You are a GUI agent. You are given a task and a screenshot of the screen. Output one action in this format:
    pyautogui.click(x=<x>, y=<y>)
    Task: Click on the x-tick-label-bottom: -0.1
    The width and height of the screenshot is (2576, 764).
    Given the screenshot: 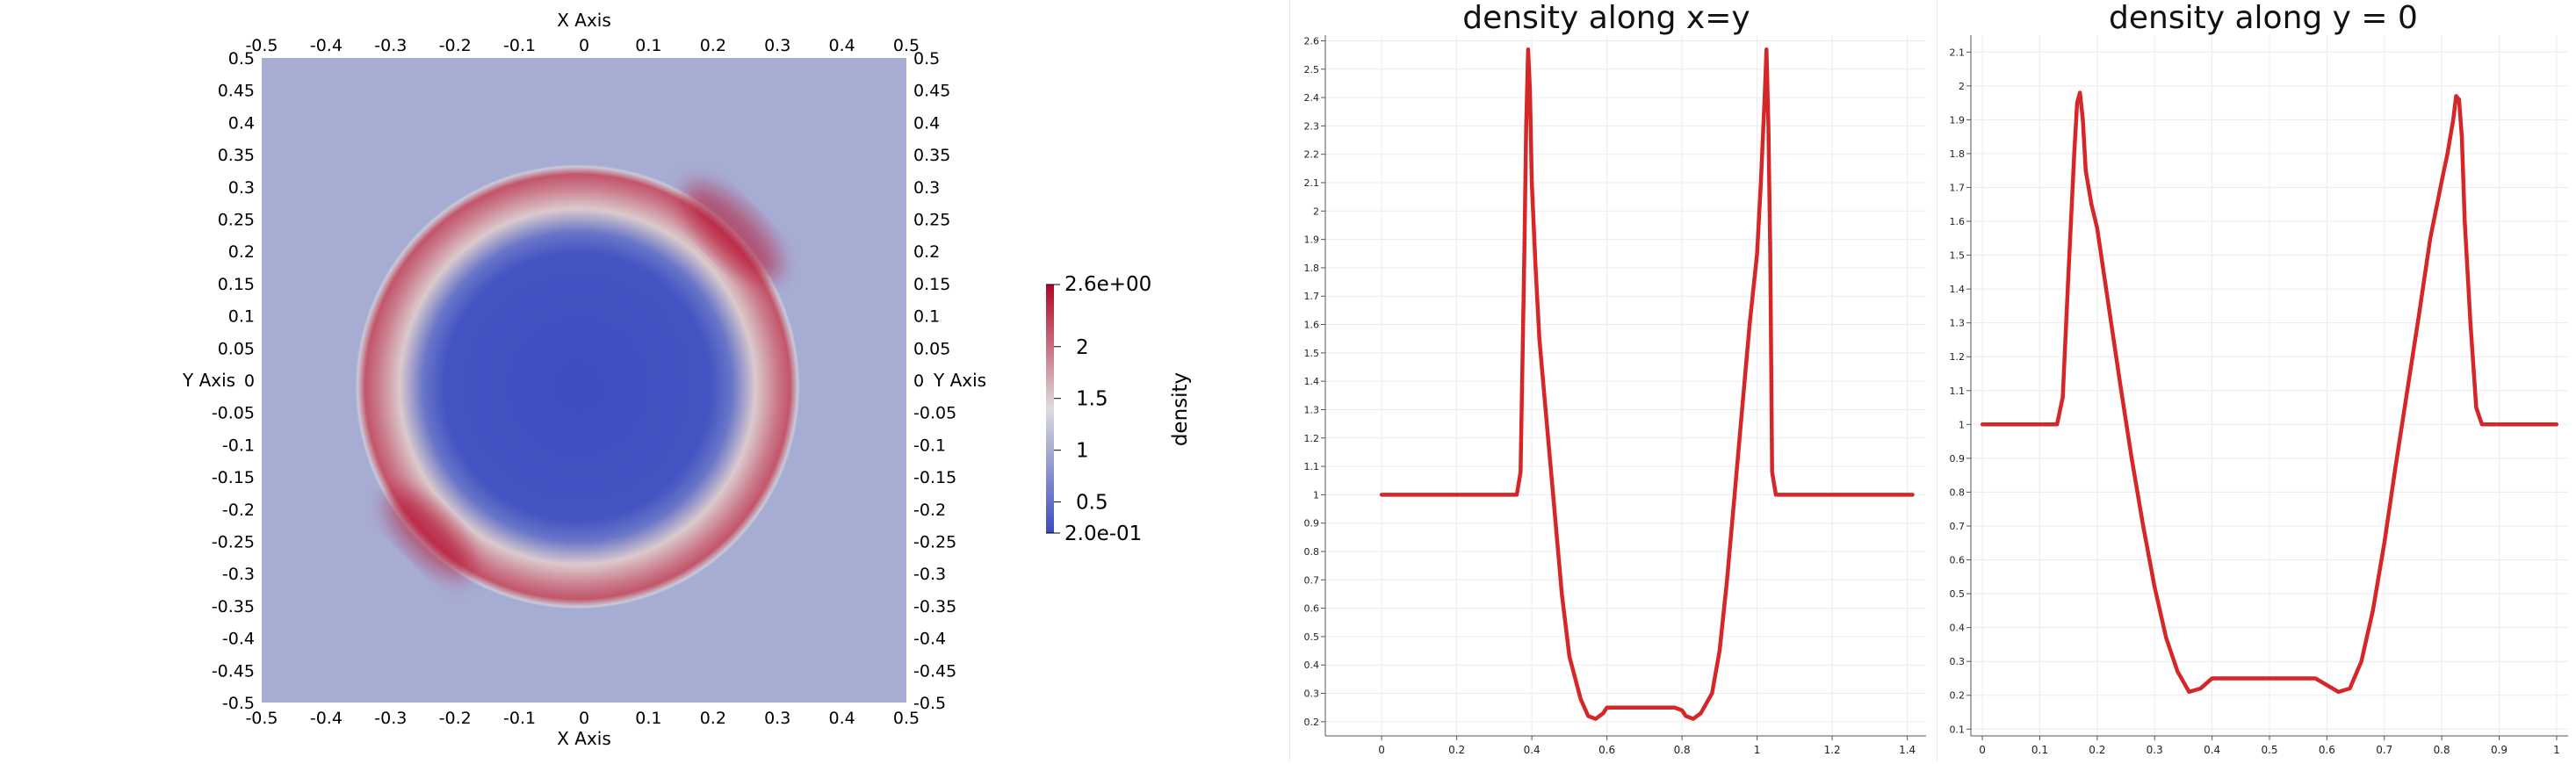 What is the action you would take?
    pyautogui.click(x=519, y=718)
    